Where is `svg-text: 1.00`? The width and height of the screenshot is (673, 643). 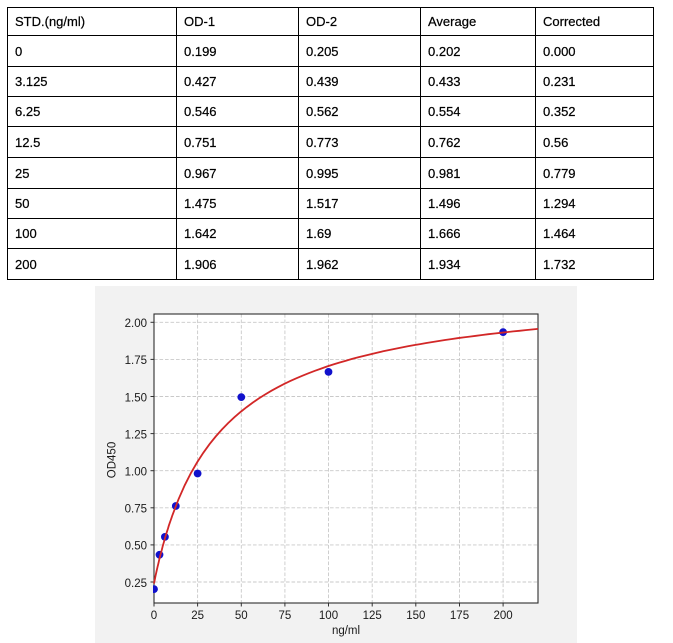
svg-text: 1.00 is located at coordinates (136, 473).